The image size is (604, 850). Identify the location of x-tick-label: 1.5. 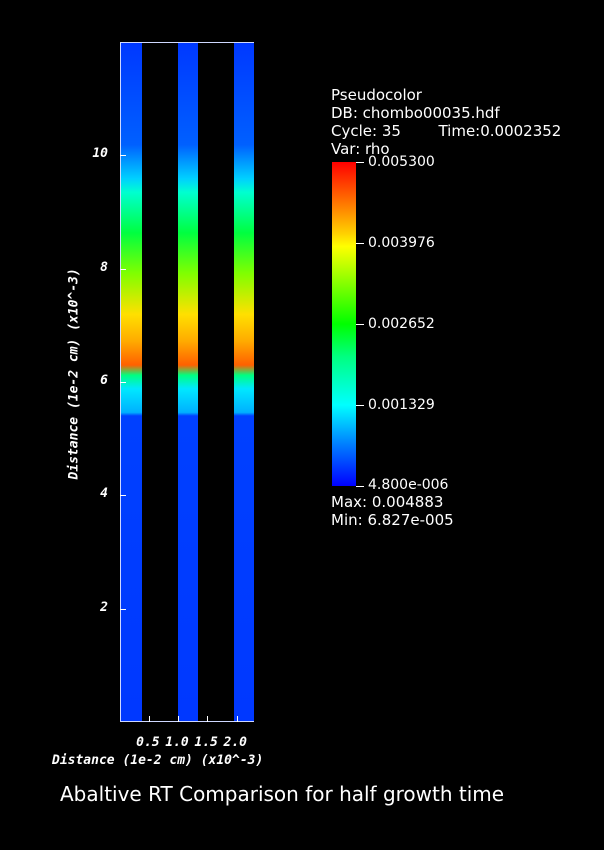
(206, 742).